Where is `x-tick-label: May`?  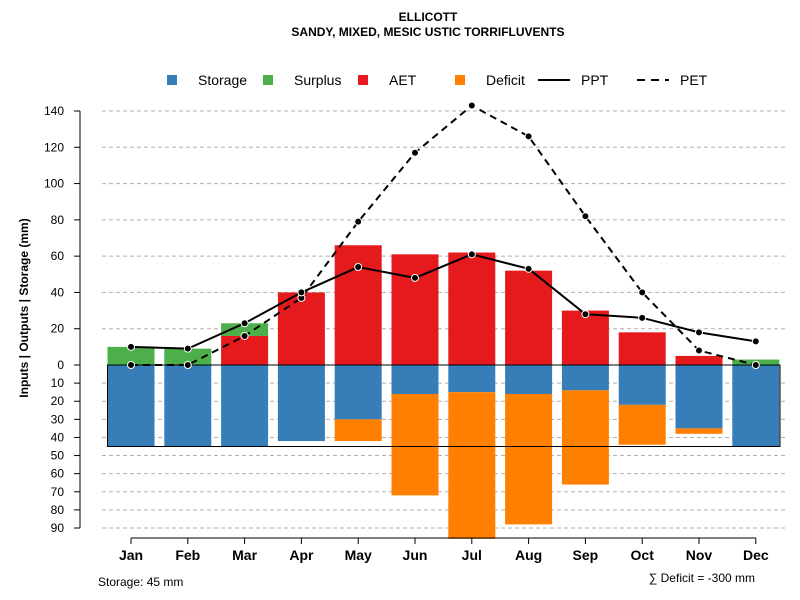 x-tick-label: May is located at coordinates (358, 555).